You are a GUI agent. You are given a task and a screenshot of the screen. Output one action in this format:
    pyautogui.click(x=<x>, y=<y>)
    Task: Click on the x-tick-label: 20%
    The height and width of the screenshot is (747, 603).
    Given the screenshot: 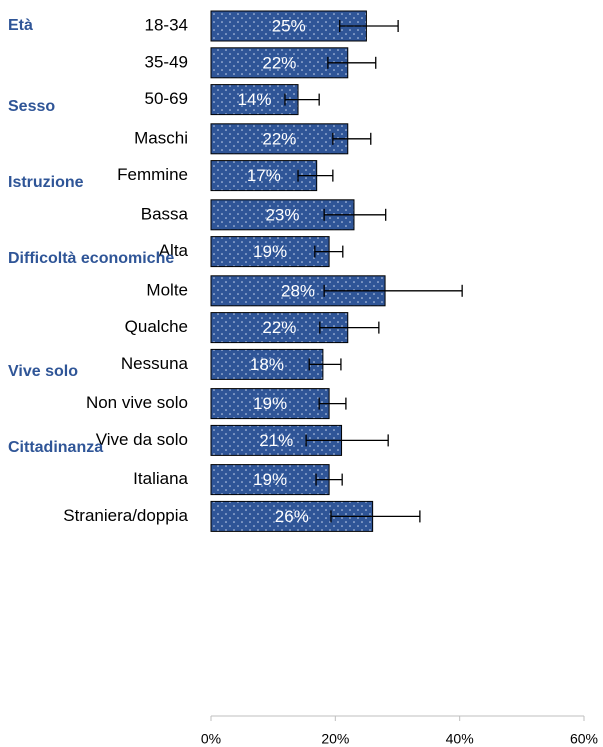 What is the action you would take?
    pyautogui.click(x=335, y=739)
    